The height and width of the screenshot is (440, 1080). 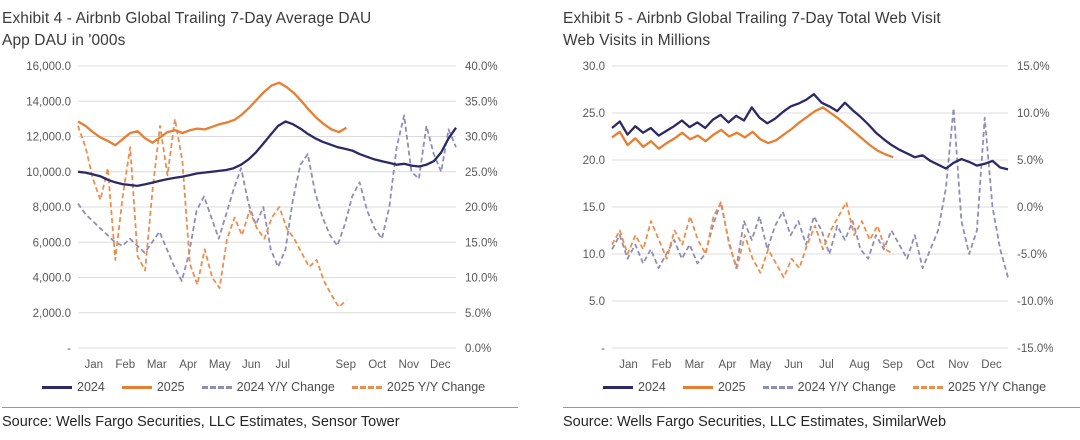 What do you see at coordinates (810, 192) in the screenshot?
I see `series-line-2024-y-y-change` at bounding box center [810, 192].